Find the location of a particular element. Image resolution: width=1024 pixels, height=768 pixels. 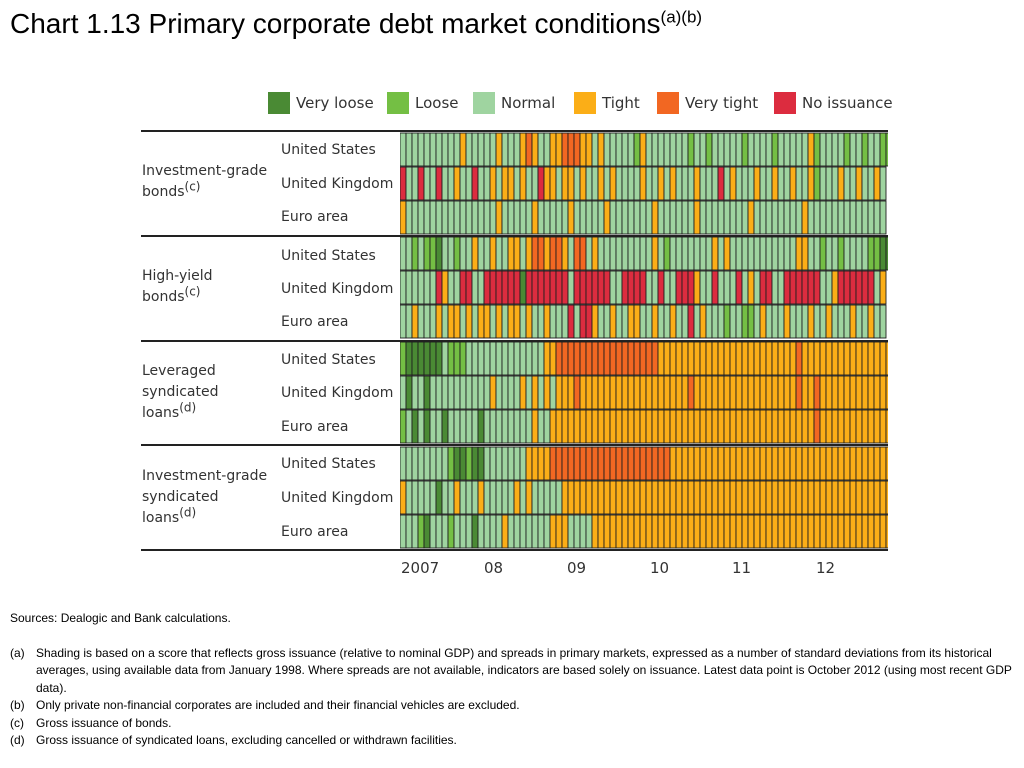

group-label-line-text: bonds is located at coordinates (163, 297).